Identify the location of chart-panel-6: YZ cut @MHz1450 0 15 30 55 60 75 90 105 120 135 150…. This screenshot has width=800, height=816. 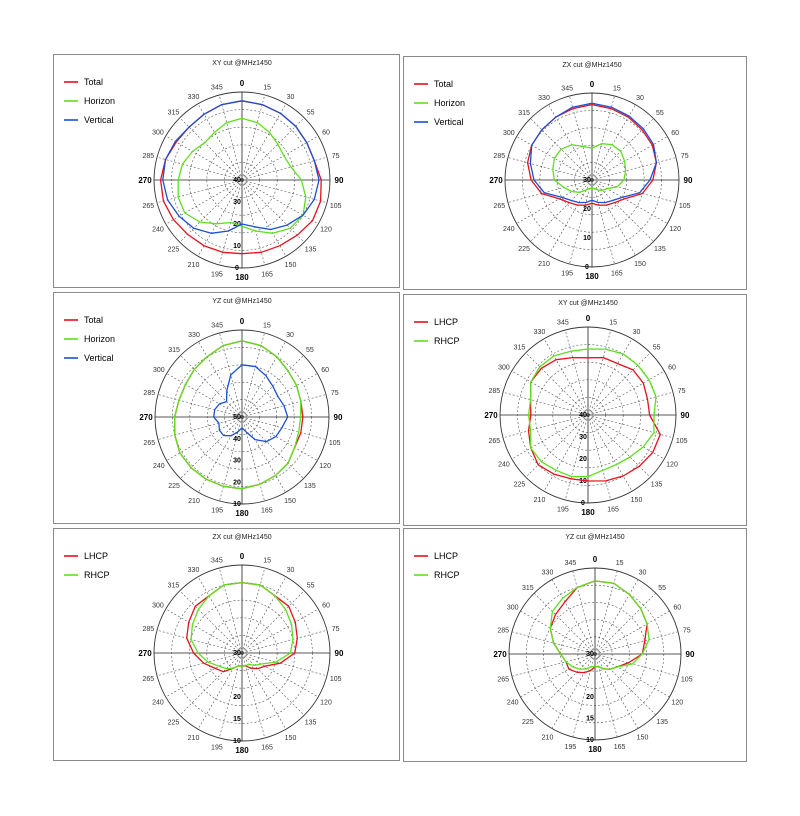
(575, 645).